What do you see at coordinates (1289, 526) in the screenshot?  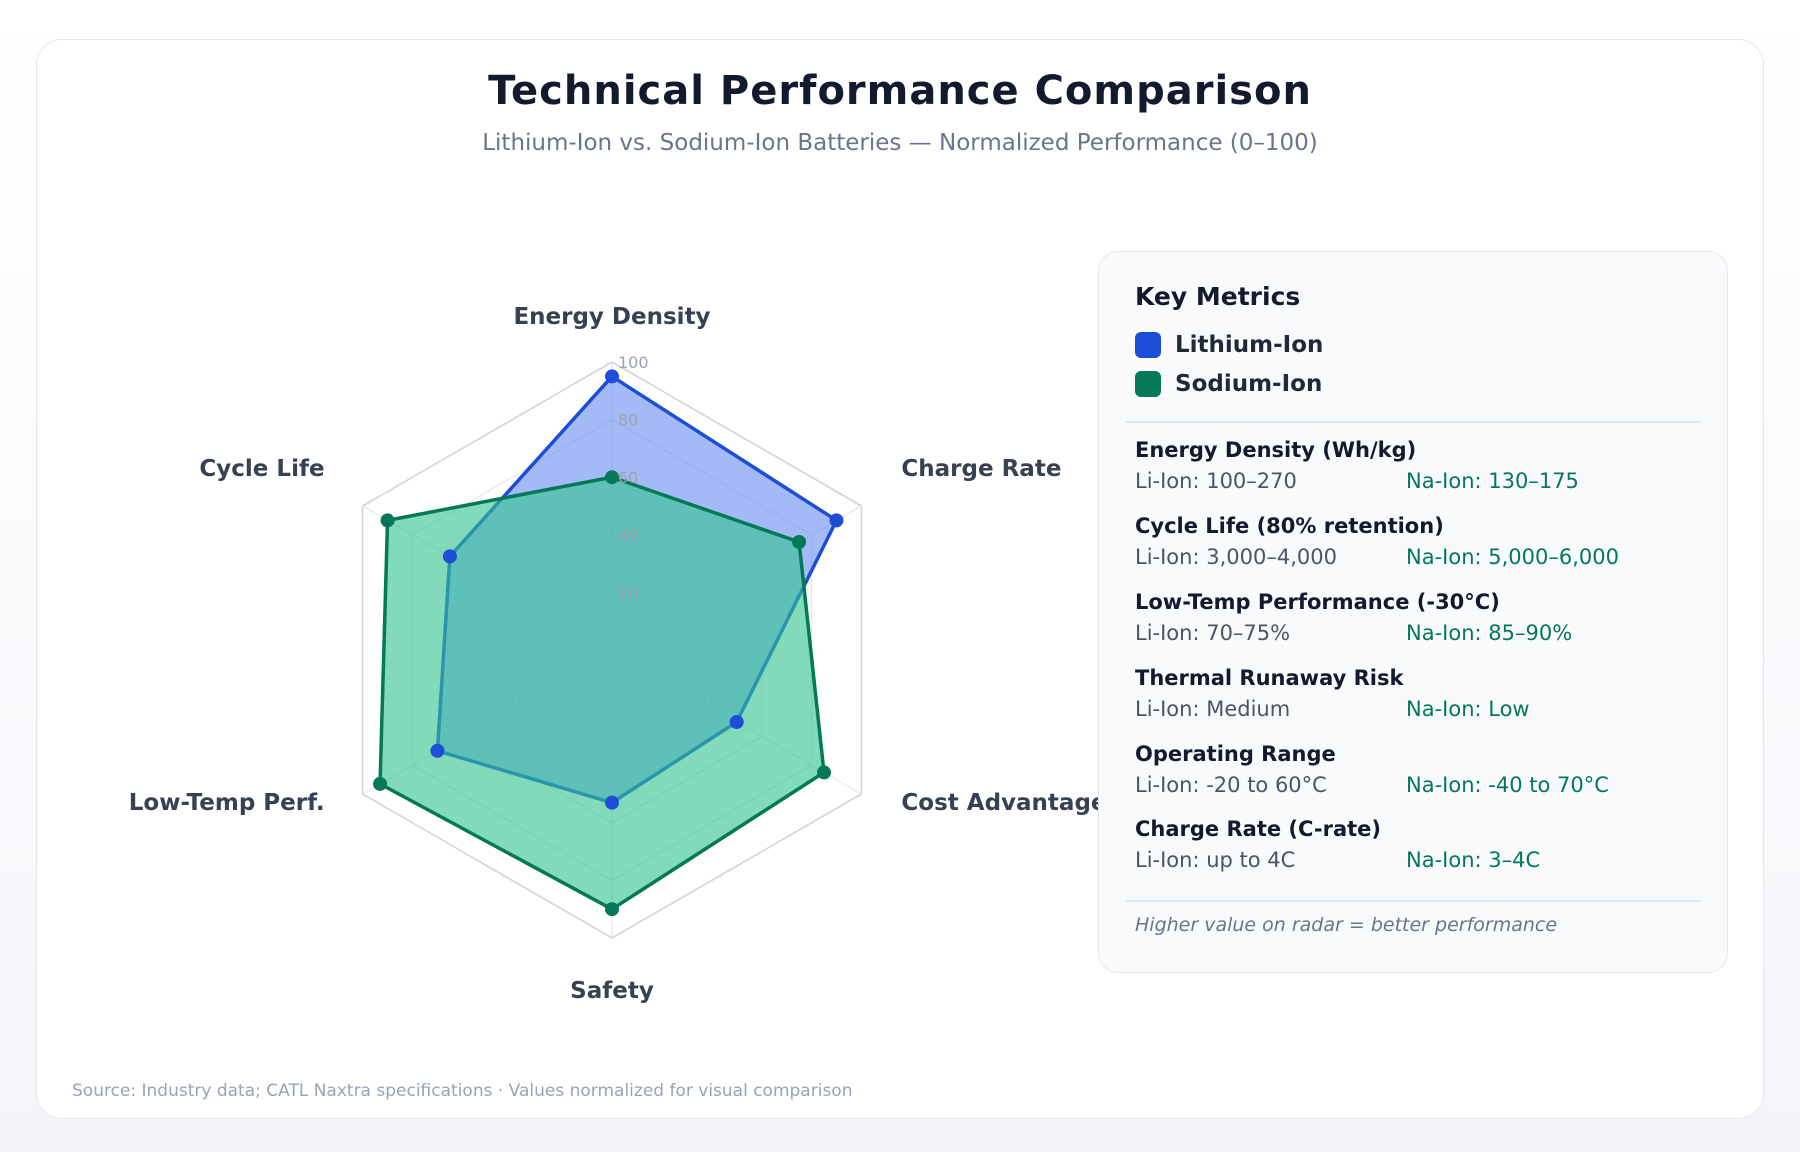 I see `metric-name: Cycle Life (80% retention)` at bounding box center [1289, 526].